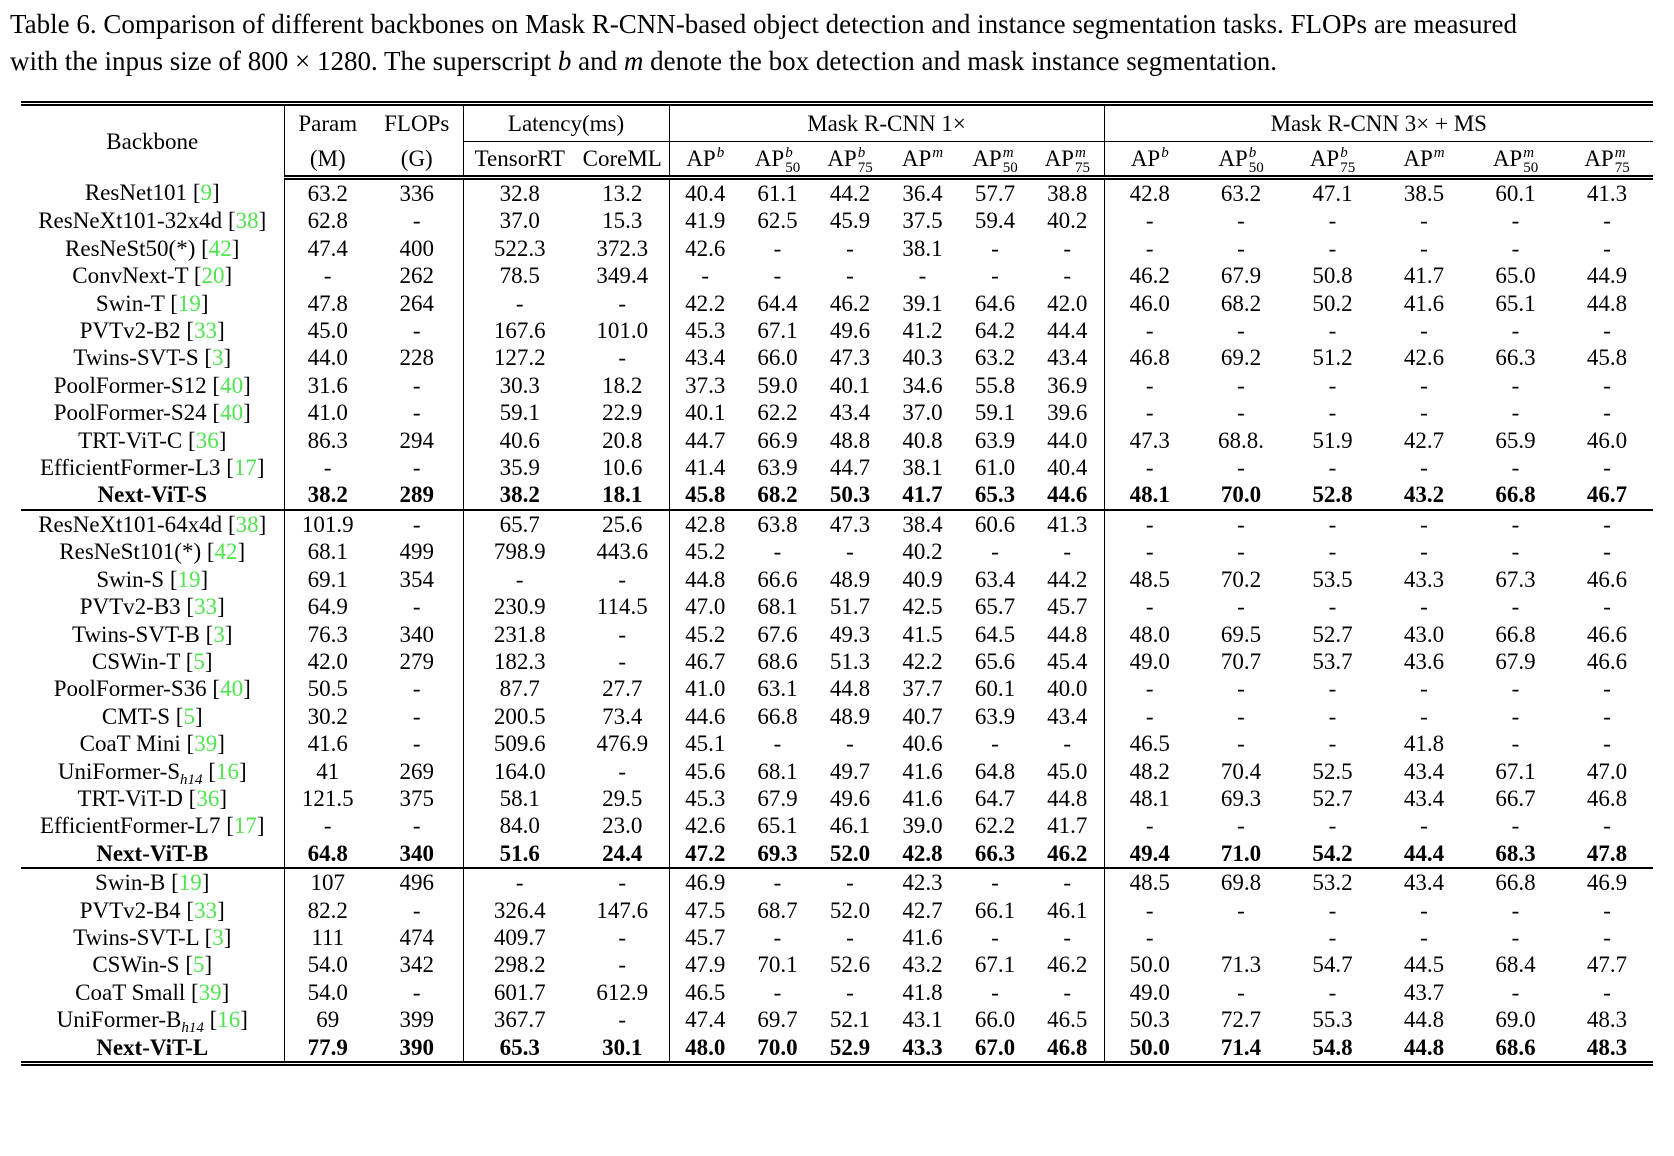 Image resolution: width=1674 pixels, height=1156 pixels. I want to click on value-cell: 45.7, so click(1067, 607).